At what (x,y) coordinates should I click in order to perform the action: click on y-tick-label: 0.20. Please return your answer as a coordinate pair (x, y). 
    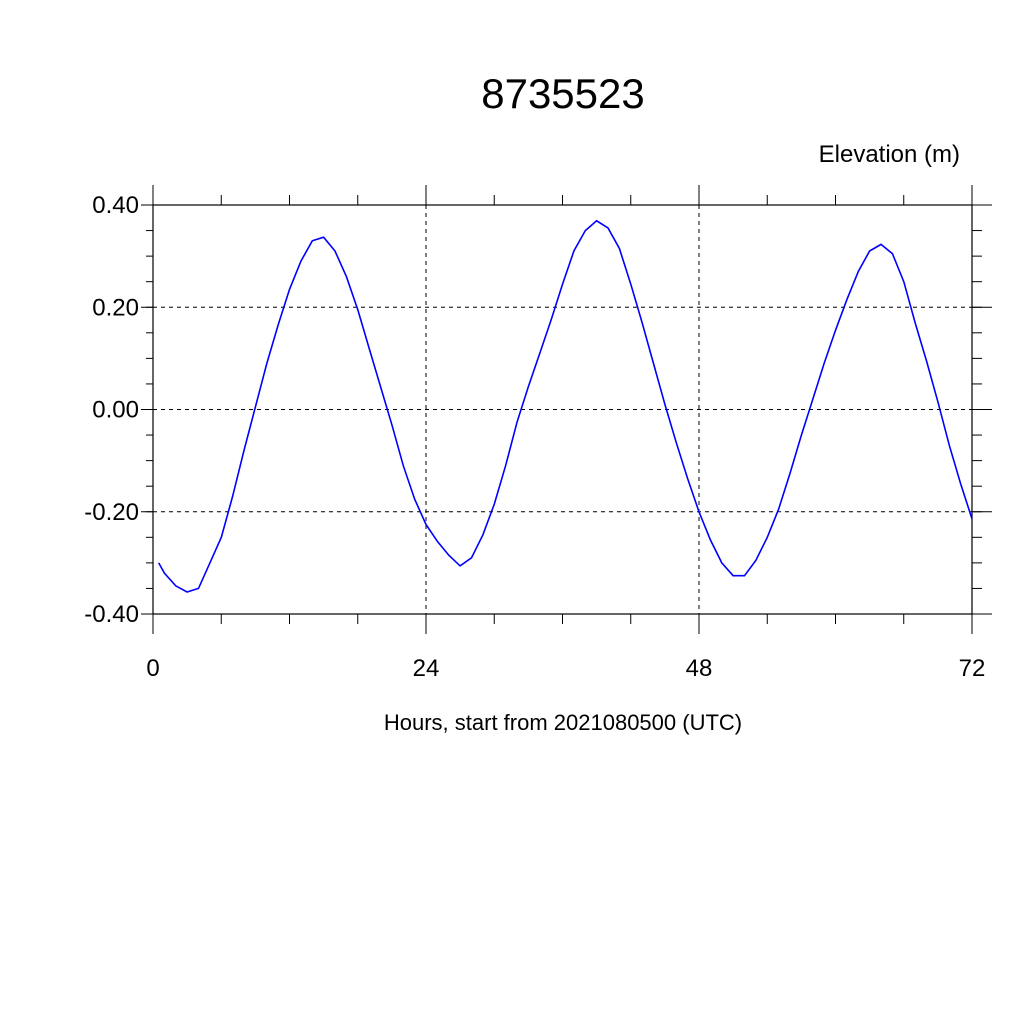
    Looking at the image, I should click on (115, 307).